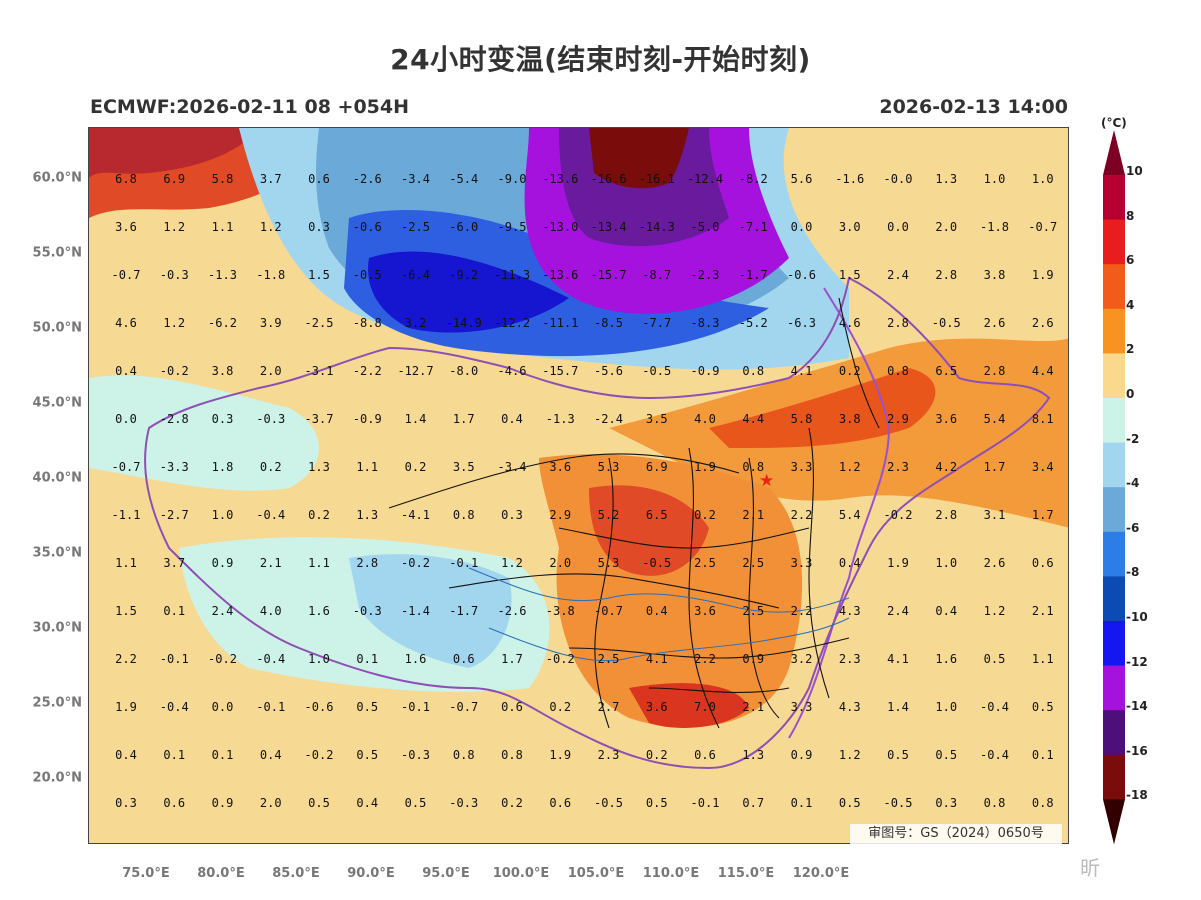 The height and width of the screenshot is (900, 1201). I want to click on lat-label: 50.0°N, so click(57, 328).